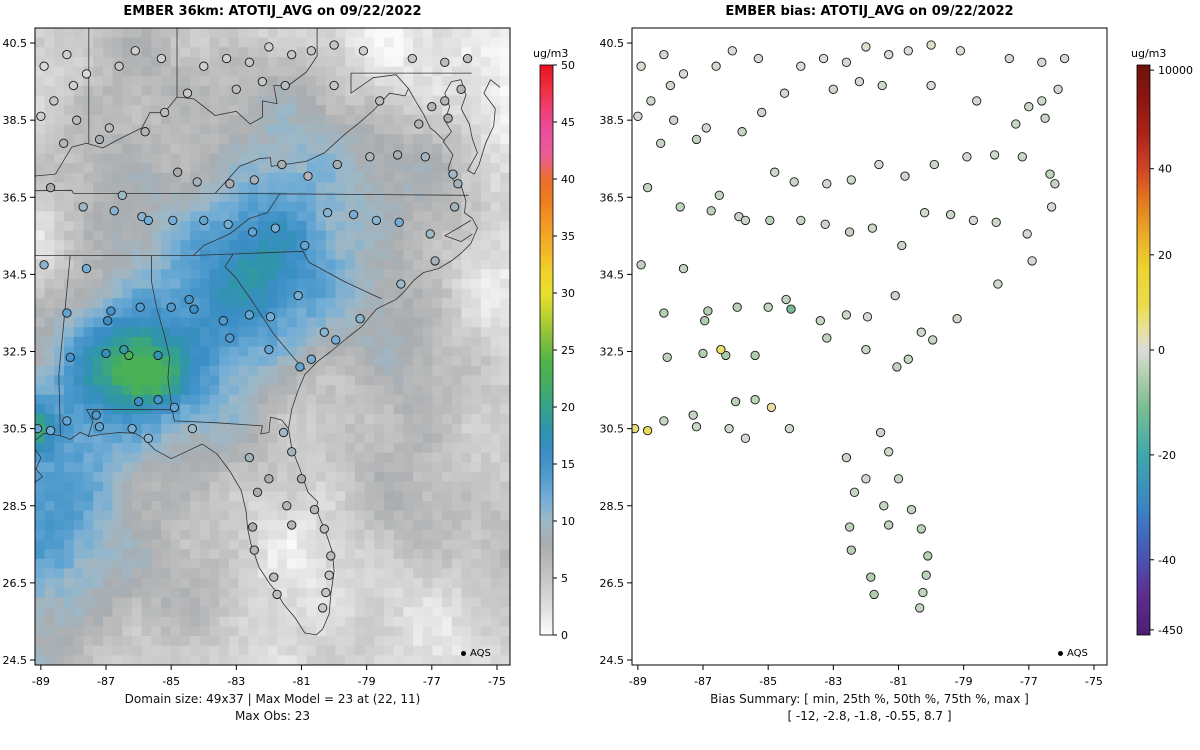 The width and height of the screenshot is (1200, 750). I want to click on svg-text: -89, so click(41, 681).